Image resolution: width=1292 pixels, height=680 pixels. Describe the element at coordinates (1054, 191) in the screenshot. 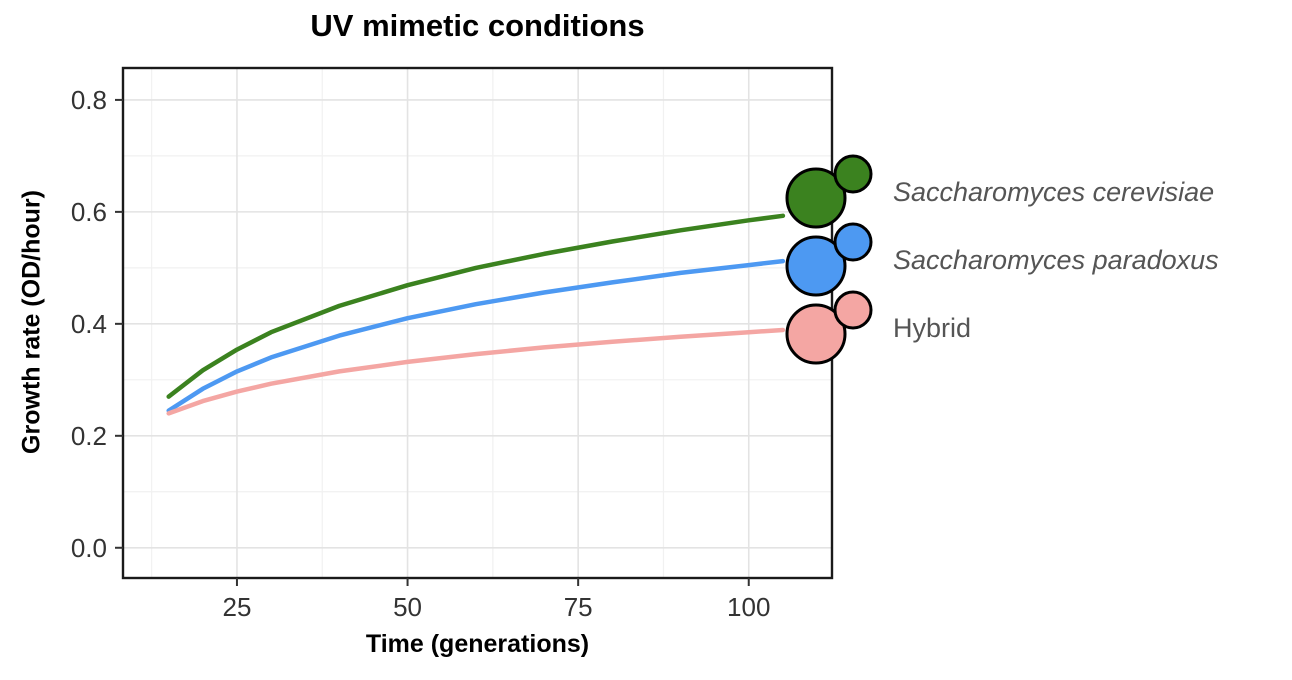

I see `legend-label-cerevisiae: Saccharomyces cerevisiae` at that location.